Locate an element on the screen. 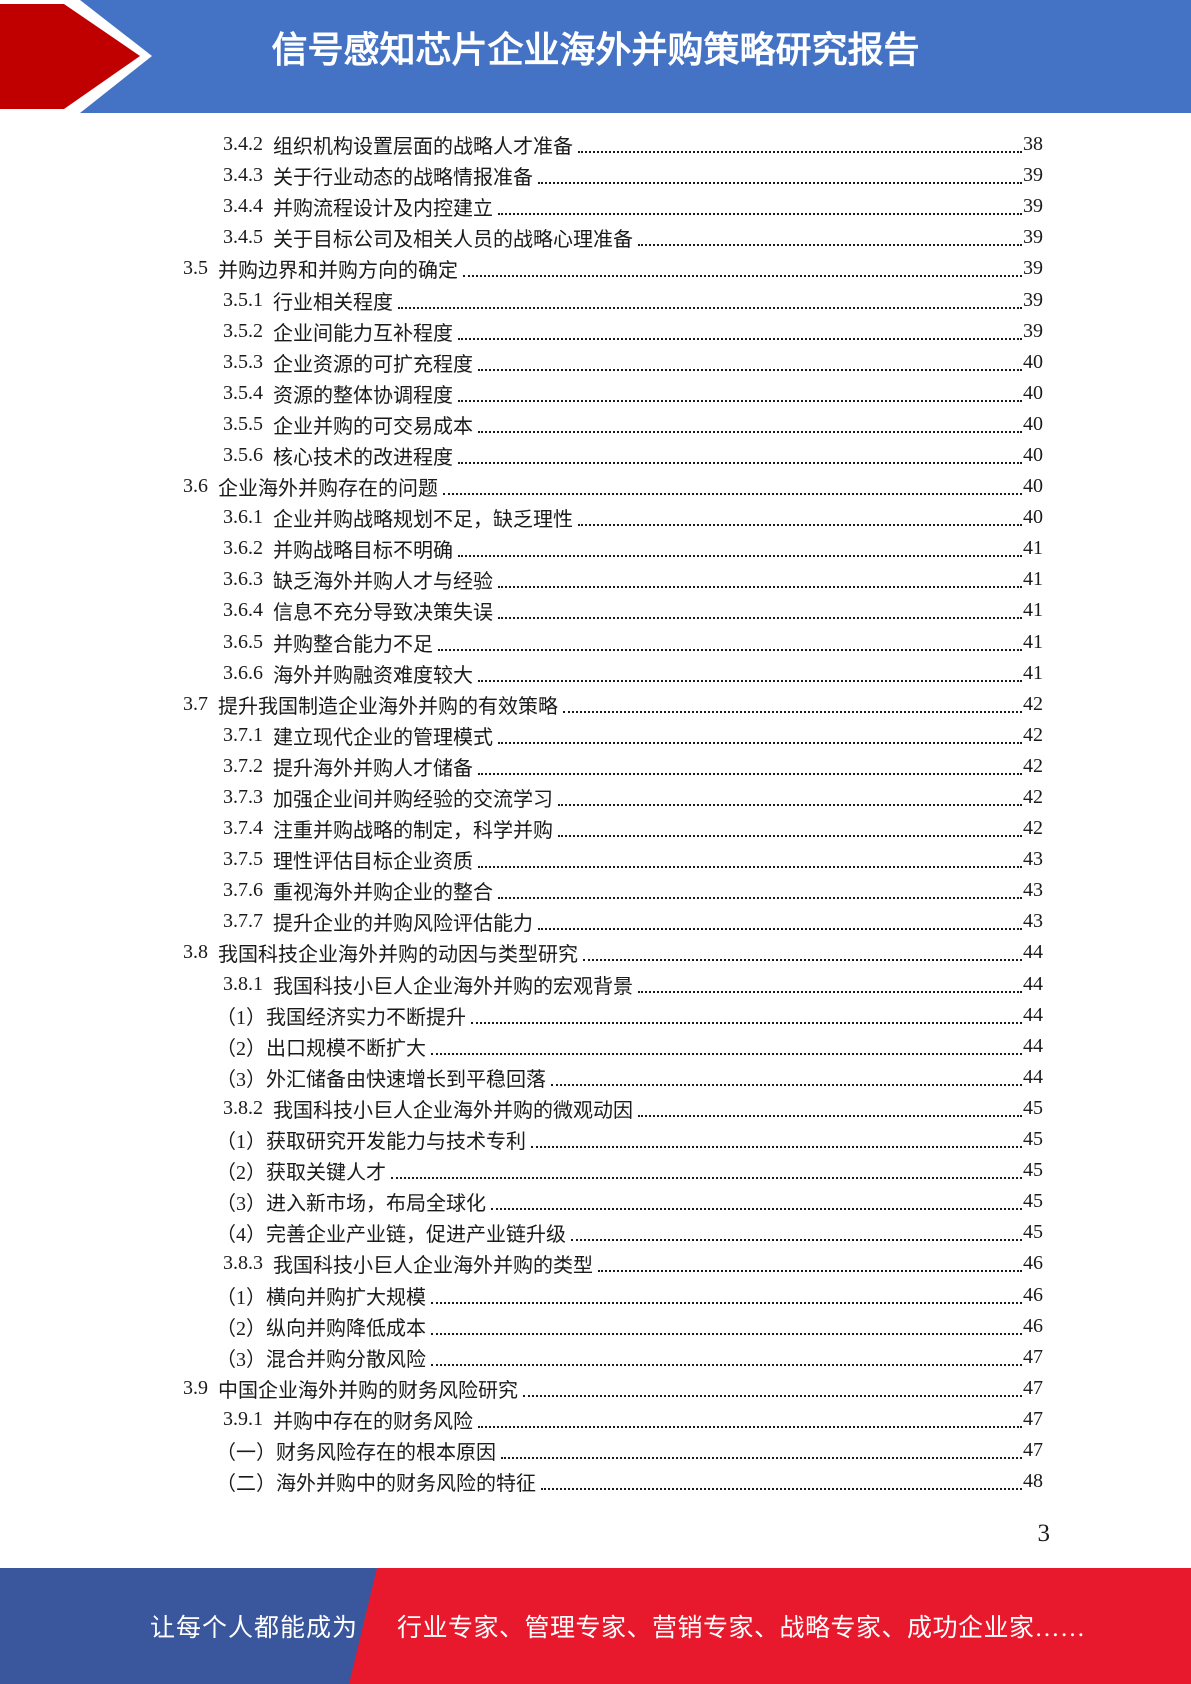 This screenshot has height=1684, width=1191. toc-row: 3.7.2 提升海外并购人才储备 42 is located at coordinates (613, 766).